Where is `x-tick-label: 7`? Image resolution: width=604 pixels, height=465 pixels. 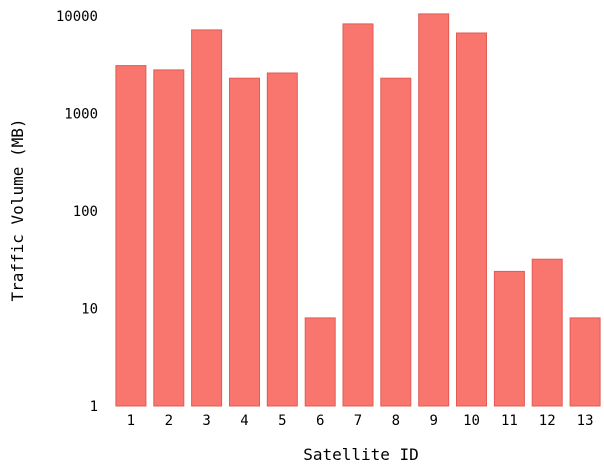
x-tick-label: 7 is located at coordinates (358, 421).